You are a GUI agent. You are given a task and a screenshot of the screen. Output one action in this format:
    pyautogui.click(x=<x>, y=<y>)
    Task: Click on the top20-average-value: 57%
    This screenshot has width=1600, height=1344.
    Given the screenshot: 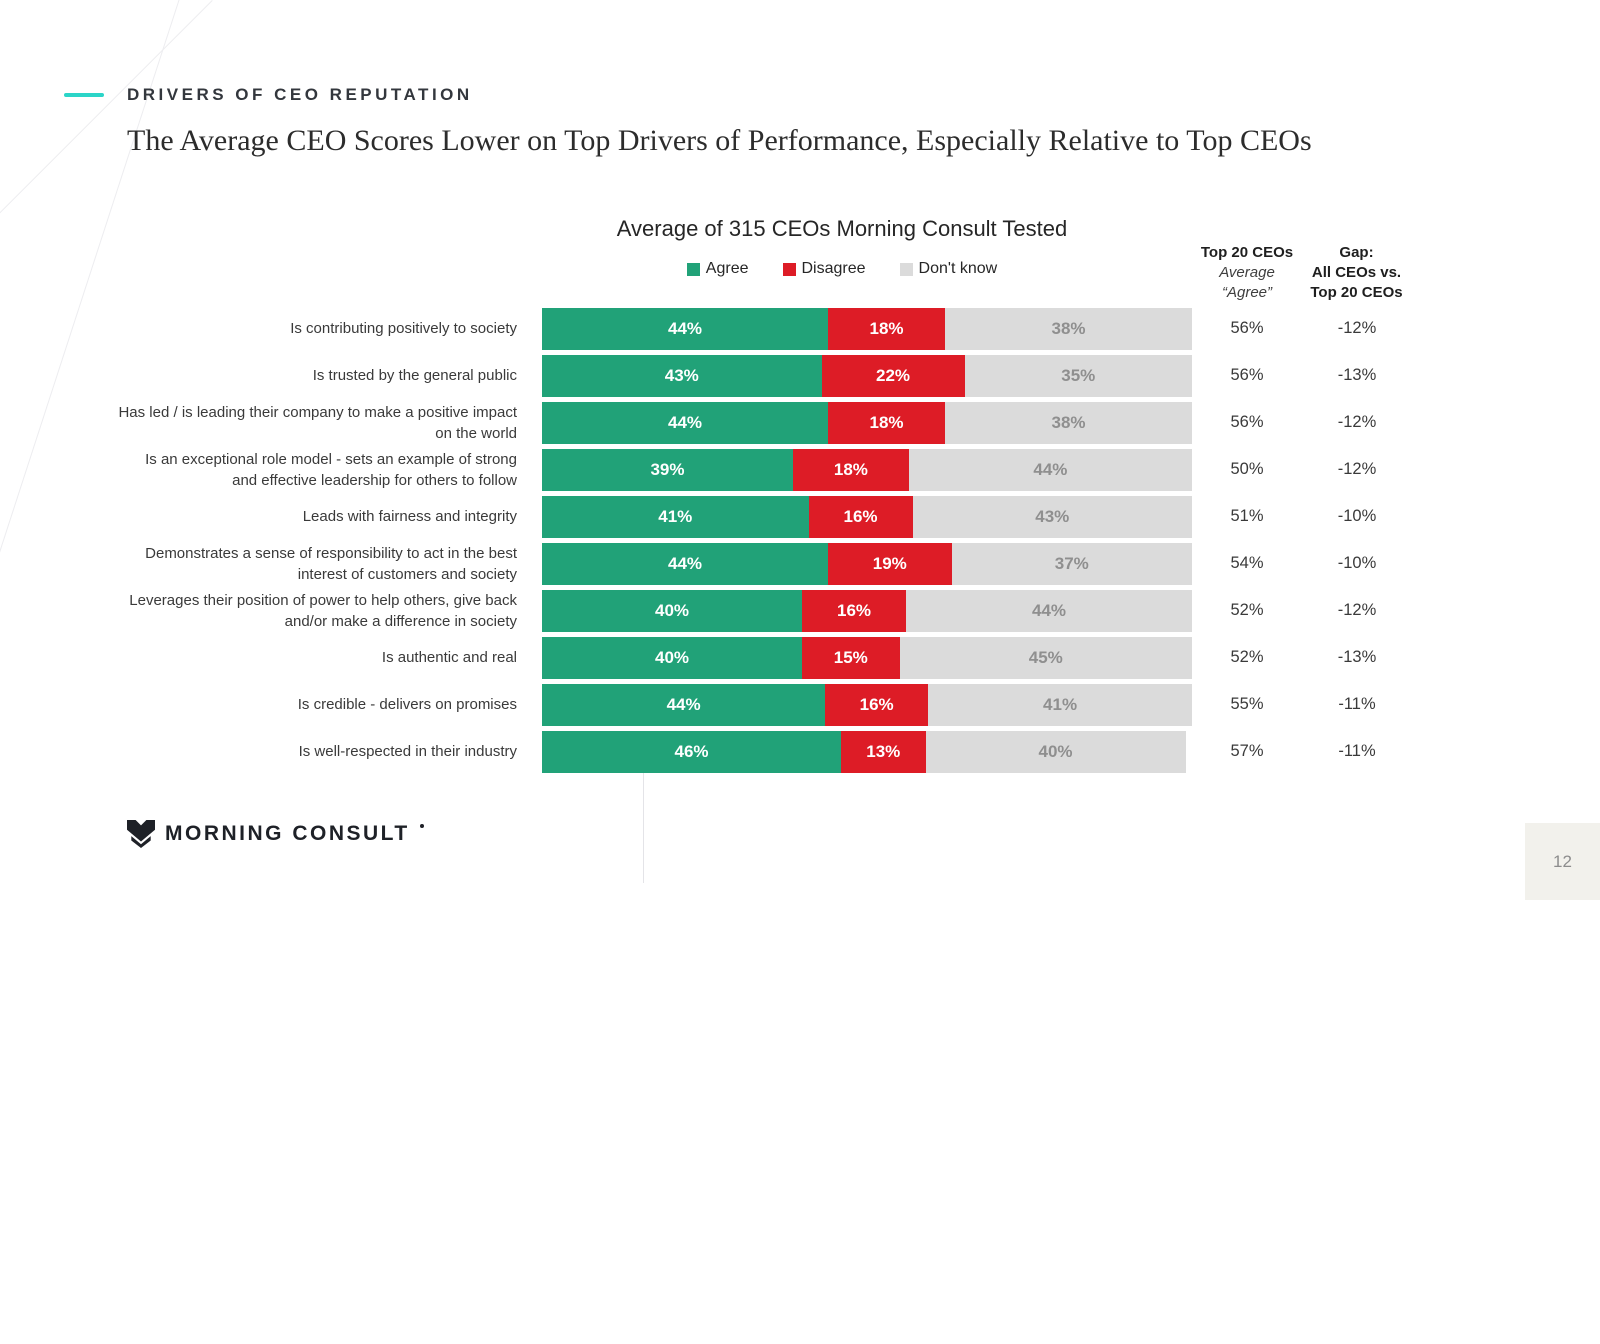 What is the action you would take?
    pyautogui.click(x=1247, y=751)
    